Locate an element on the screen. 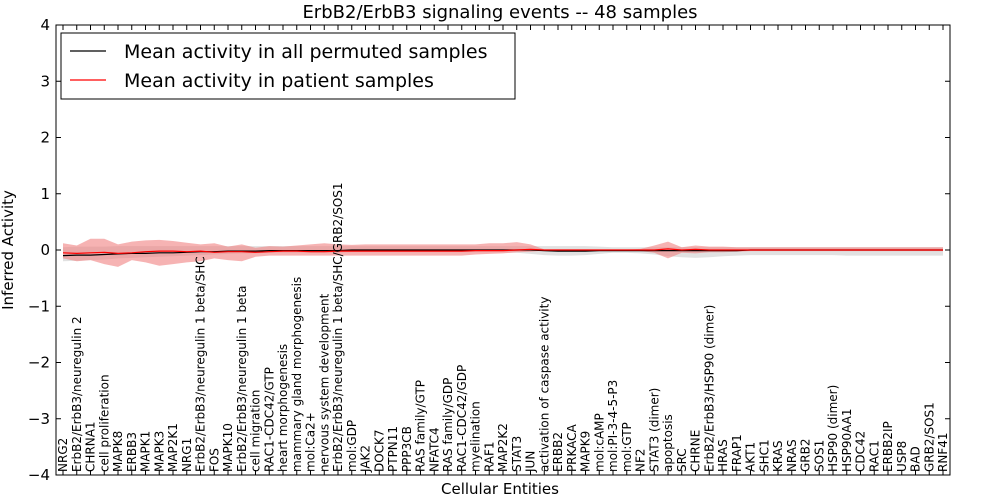 This screenshot has height=500, width=1000. x-tick-label: MAP2K1 is located at coordinates (173, 447).